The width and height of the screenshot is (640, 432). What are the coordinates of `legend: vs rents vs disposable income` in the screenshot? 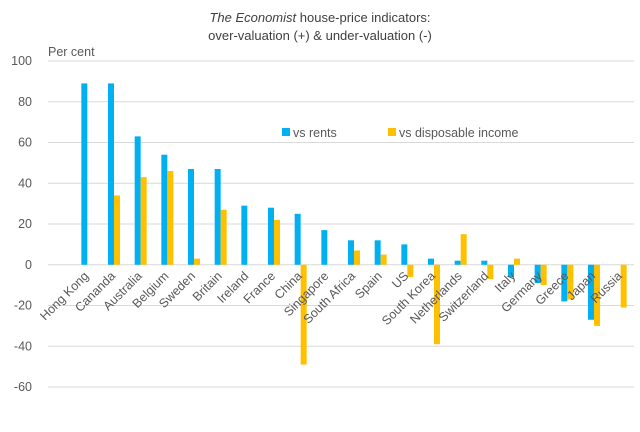 It's located at (400, 133).